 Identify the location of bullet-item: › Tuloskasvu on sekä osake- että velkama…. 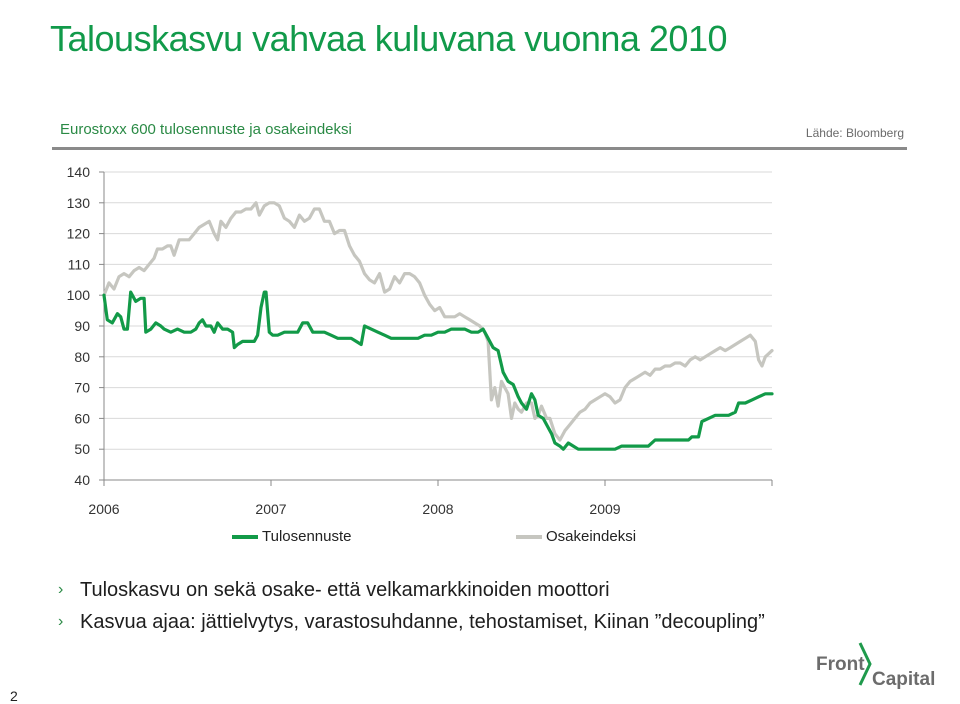
(411, 590).